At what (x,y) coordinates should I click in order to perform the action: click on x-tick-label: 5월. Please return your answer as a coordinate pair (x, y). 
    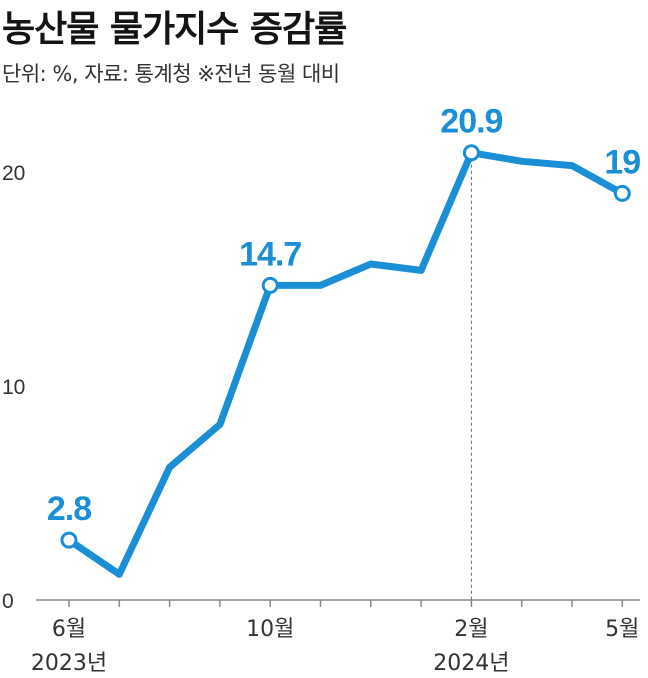
    Looking at the image, I should click on (622, 629).